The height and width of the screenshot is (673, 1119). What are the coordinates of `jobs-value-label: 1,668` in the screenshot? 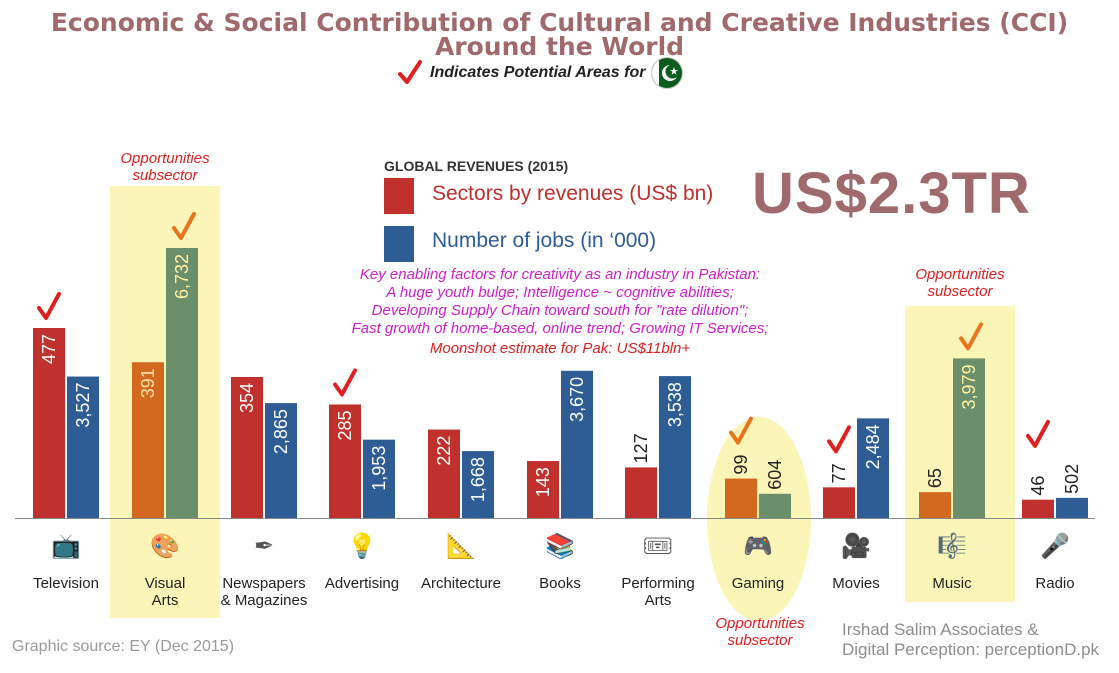 It's located at (478, 479).